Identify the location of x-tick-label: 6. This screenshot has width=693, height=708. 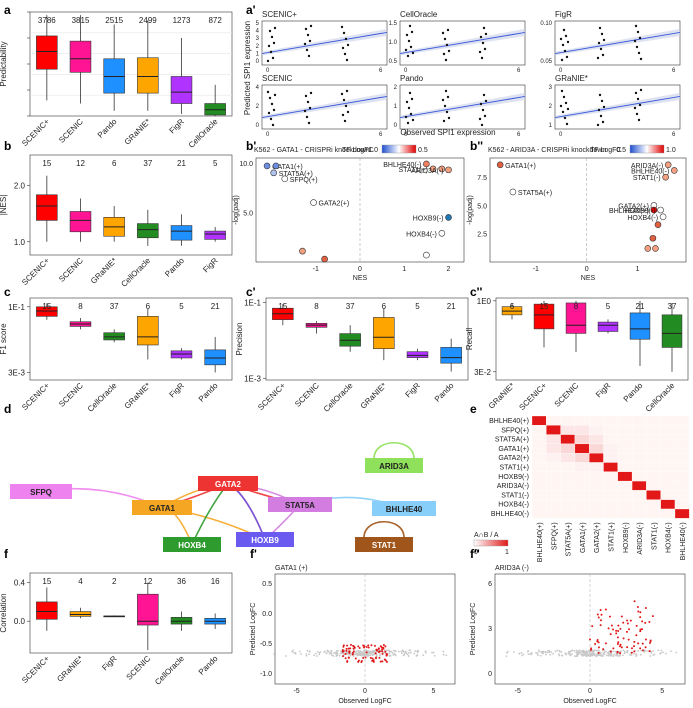
(381, 71).